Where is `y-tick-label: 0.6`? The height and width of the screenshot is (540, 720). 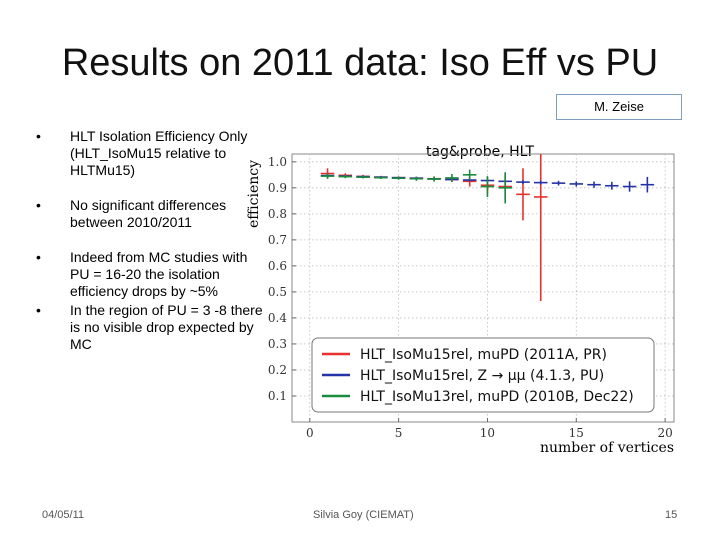
y-tick-label: 0.6 is located at coordinates (277, 266).